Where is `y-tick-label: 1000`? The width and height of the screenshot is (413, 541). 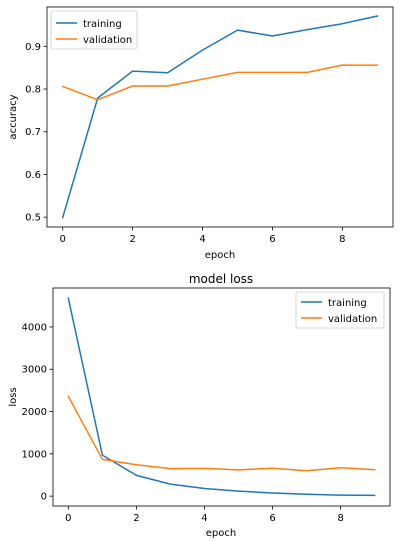
y-tick-label: 1000 is located at coordinates (34, 454).